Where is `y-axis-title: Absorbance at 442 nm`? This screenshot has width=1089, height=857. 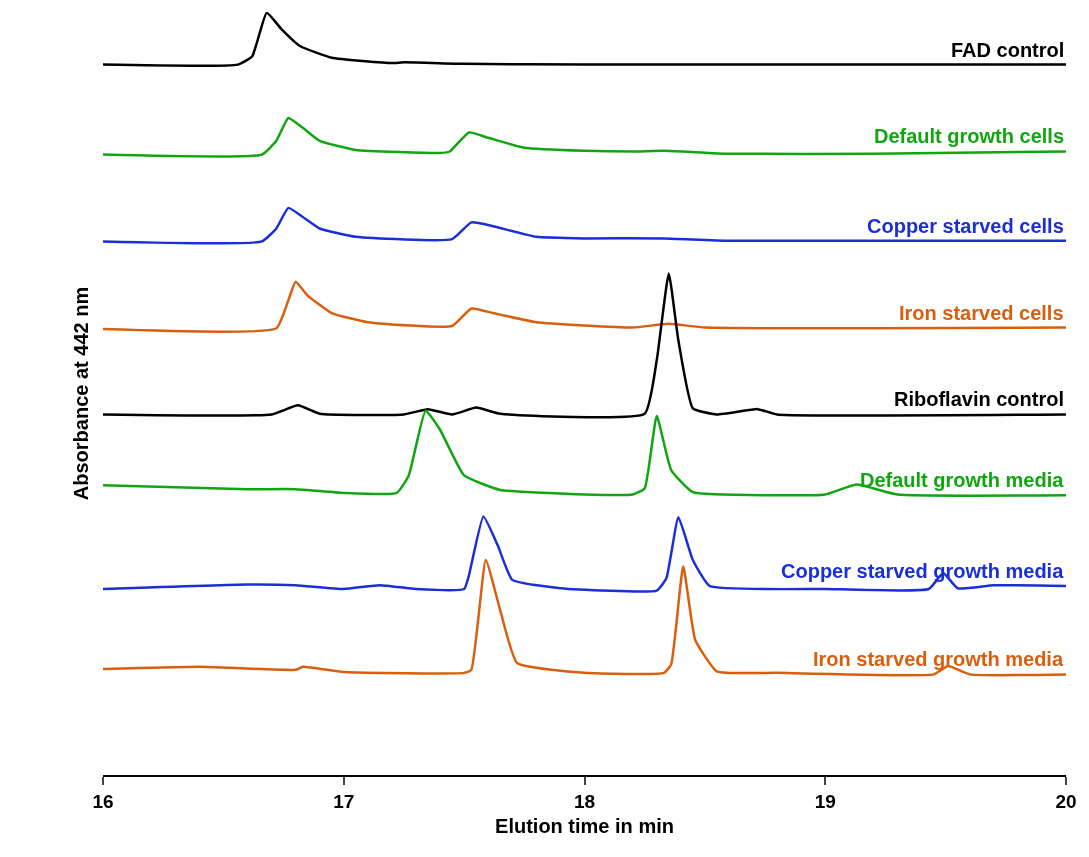 y-axis-title: Absorbance at 442 nm is located at coordinates (80, 393).